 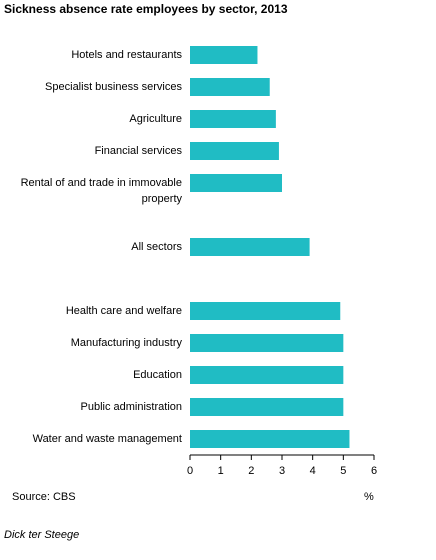 I want to click on x-axis-label: %, so click(x=369, y=497).